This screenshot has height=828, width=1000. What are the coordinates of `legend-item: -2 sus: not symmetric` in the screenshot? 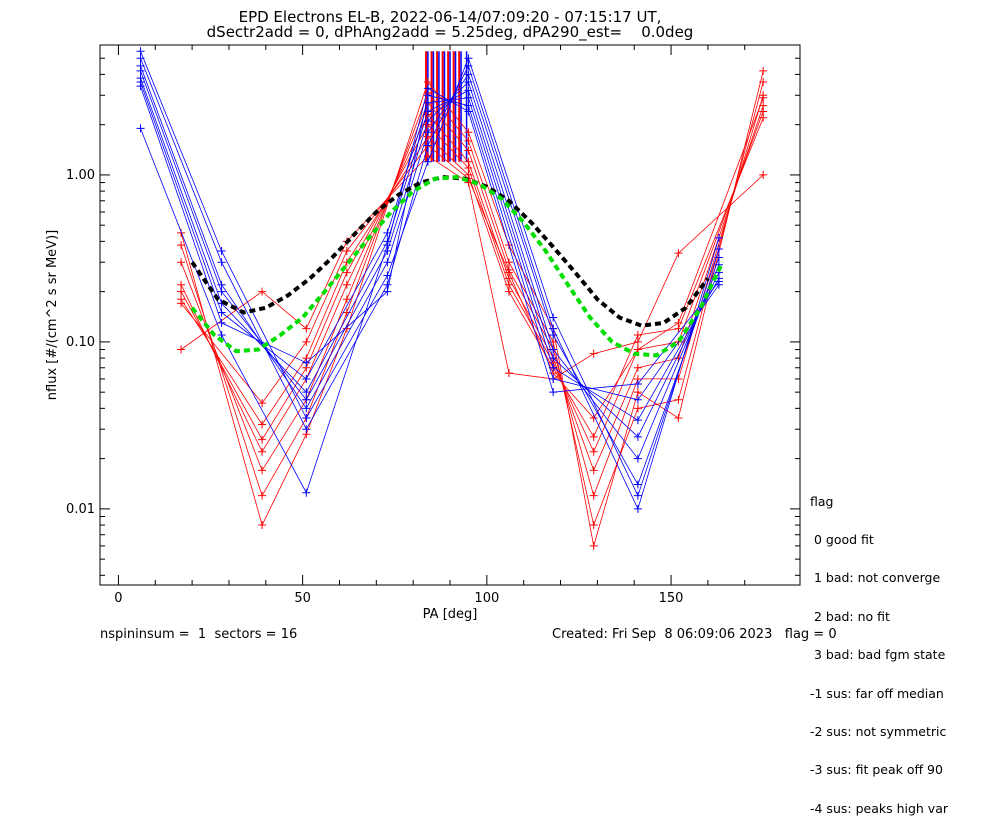 It's located at (878, 731).